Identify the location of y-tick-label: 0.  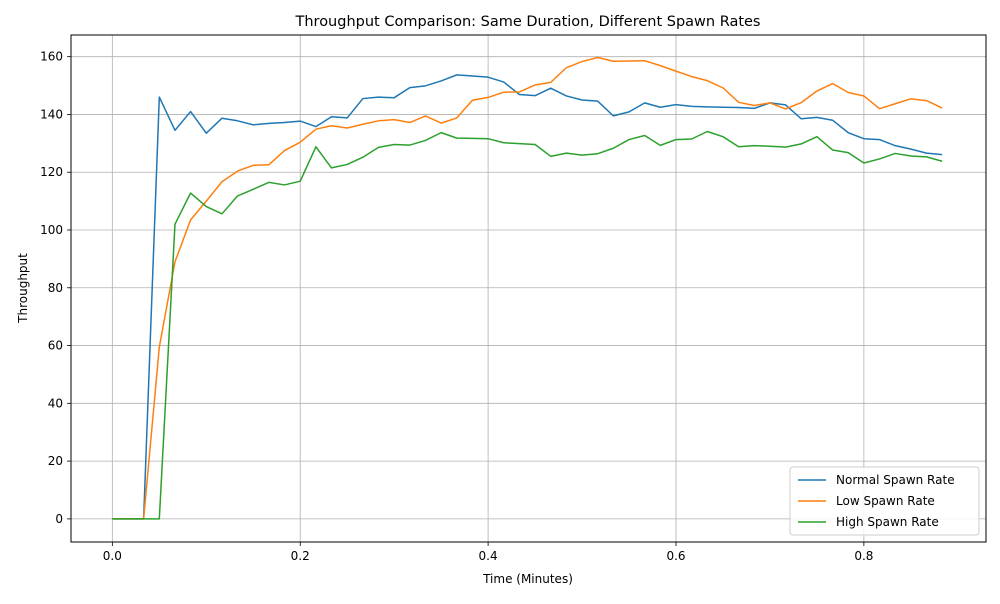
(59, 519).